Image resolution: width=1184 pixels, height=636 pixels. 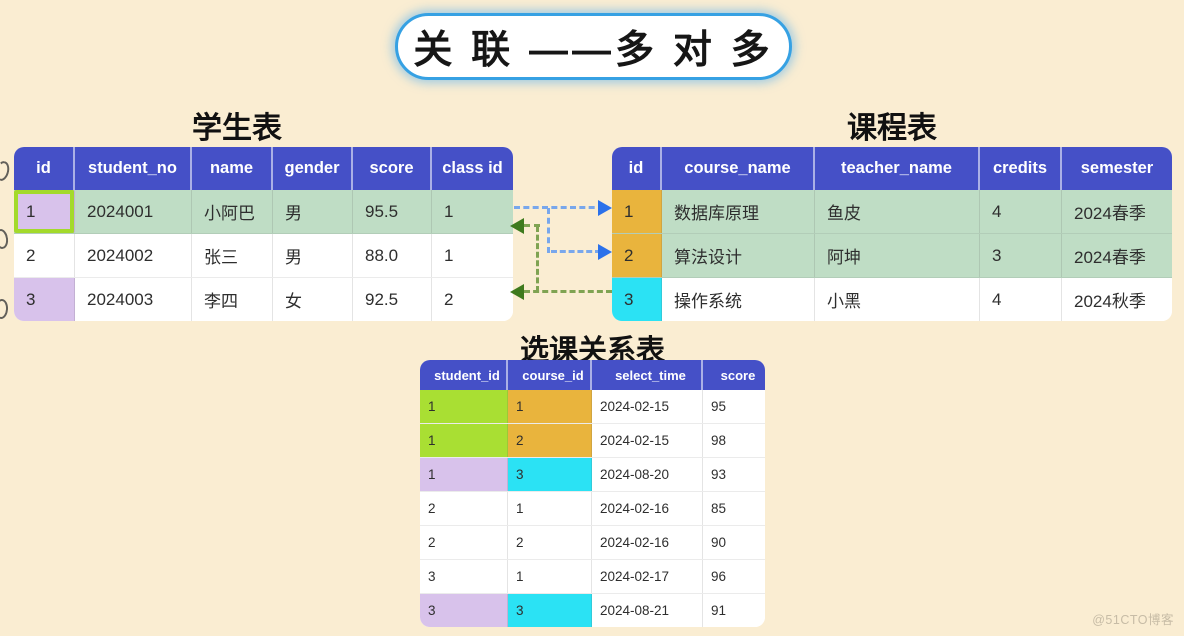 What do you see at coordinates (133, 299) in the screenshot?
I see `table-cell: 2024003` at bounding box center [133, 299].